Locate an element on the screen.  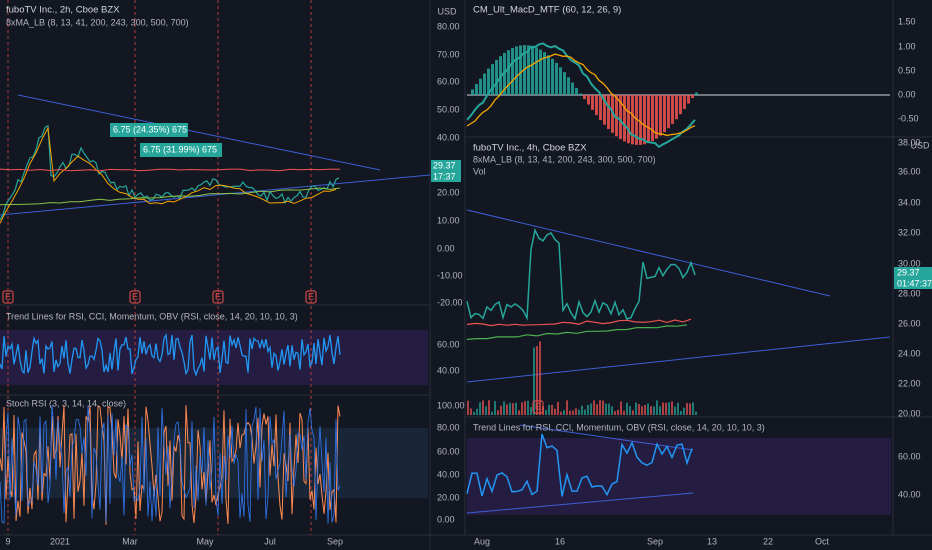
x-tick-label: 16 is located at coordinates (560, 541).